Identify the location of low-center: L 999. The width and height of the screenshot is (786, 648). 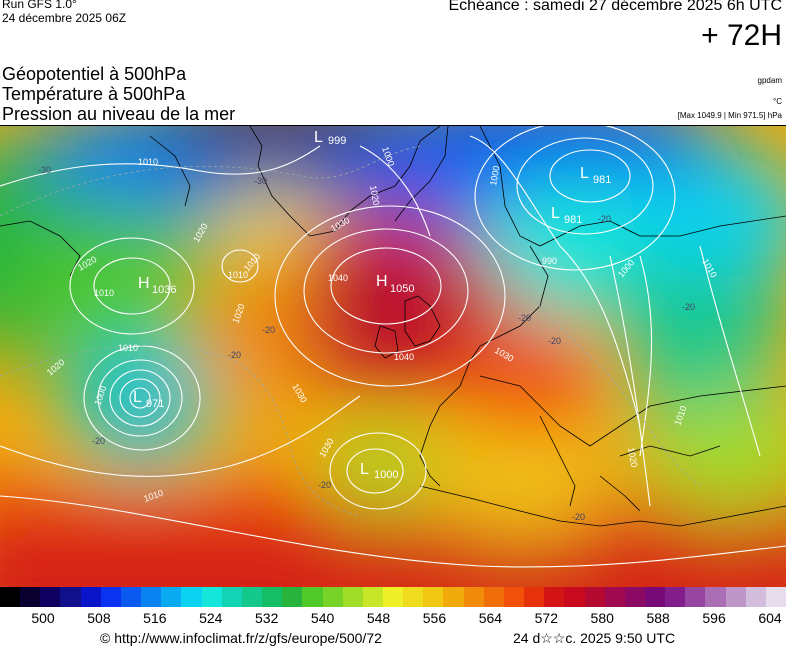
(330, 138).